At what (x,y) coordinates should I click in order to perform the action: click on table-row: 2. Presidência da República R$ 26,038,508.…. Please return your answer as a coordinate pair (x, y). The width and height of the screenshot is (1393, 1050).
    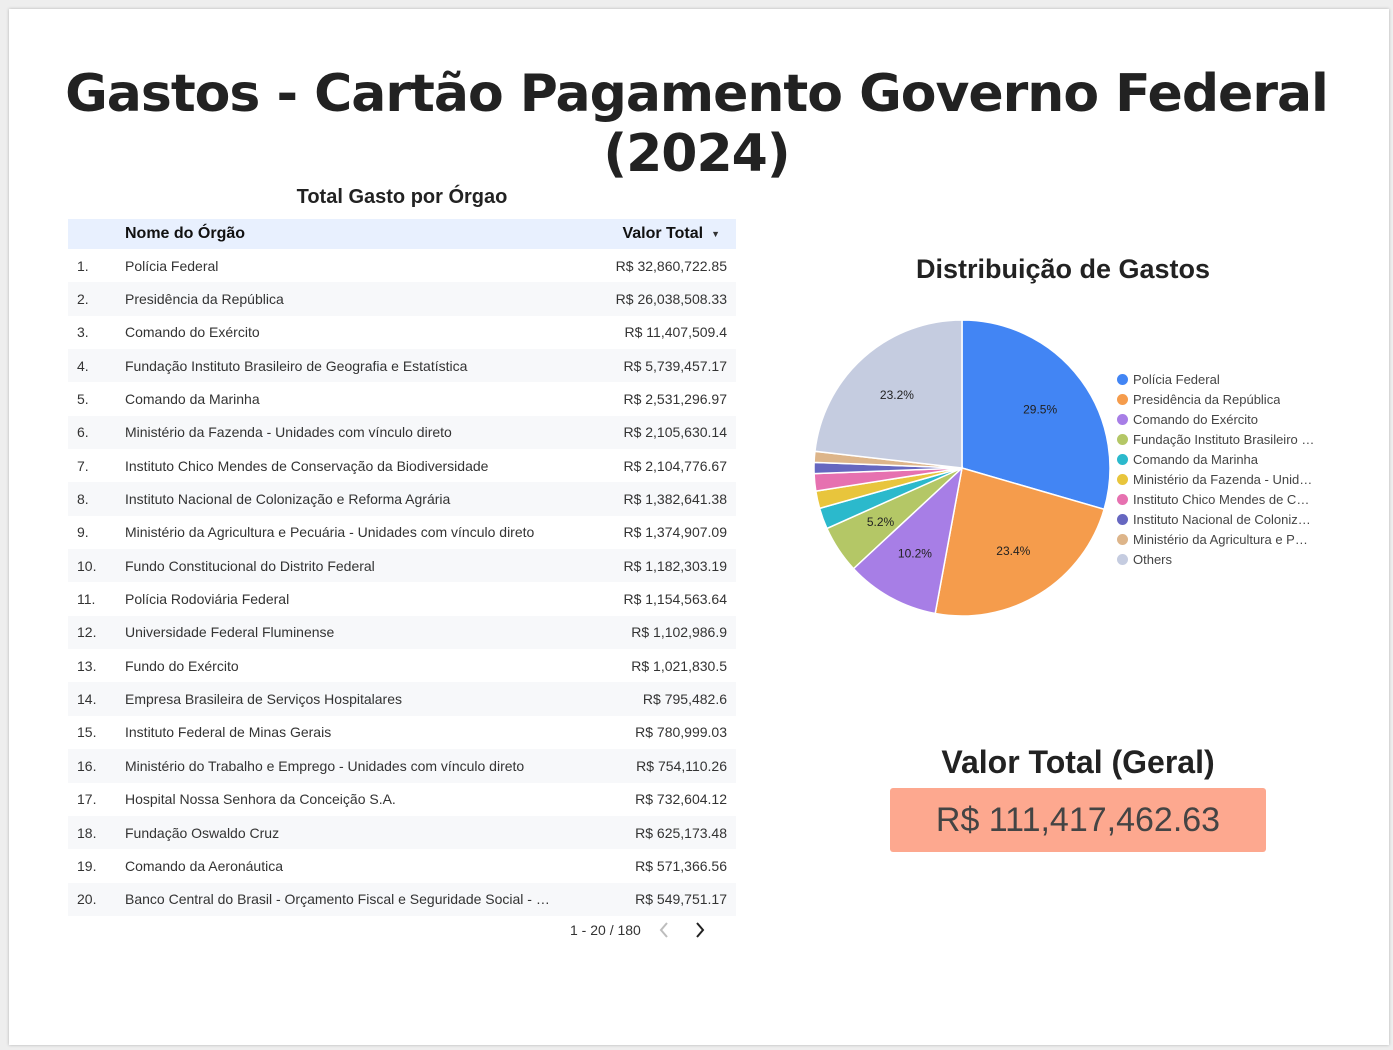
    Looking at the image, I should click on (402, 299).